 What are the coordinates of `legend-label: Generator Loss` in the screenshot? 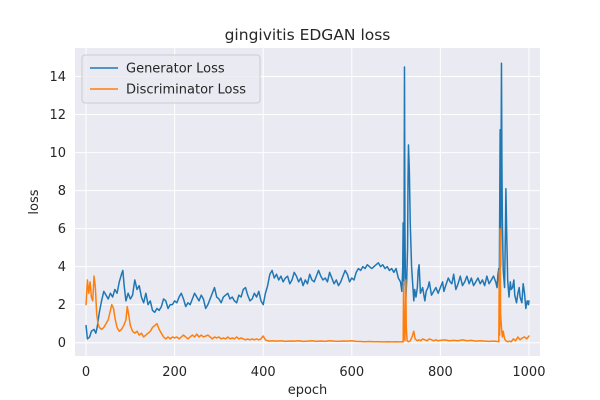 It's located at (175, 69).